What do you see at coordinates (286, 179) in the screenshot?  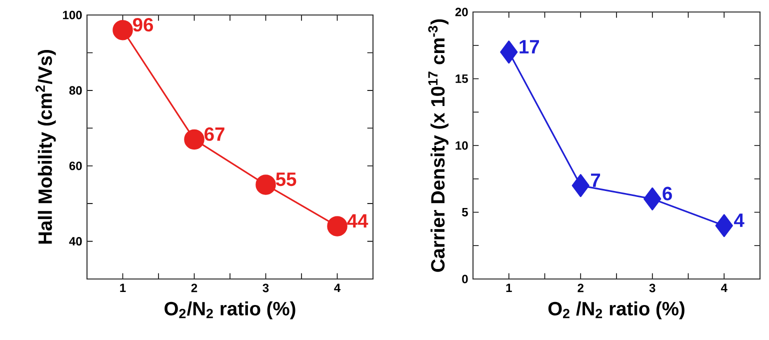 I see `data-label: 55` at bounding box center [286, 179].